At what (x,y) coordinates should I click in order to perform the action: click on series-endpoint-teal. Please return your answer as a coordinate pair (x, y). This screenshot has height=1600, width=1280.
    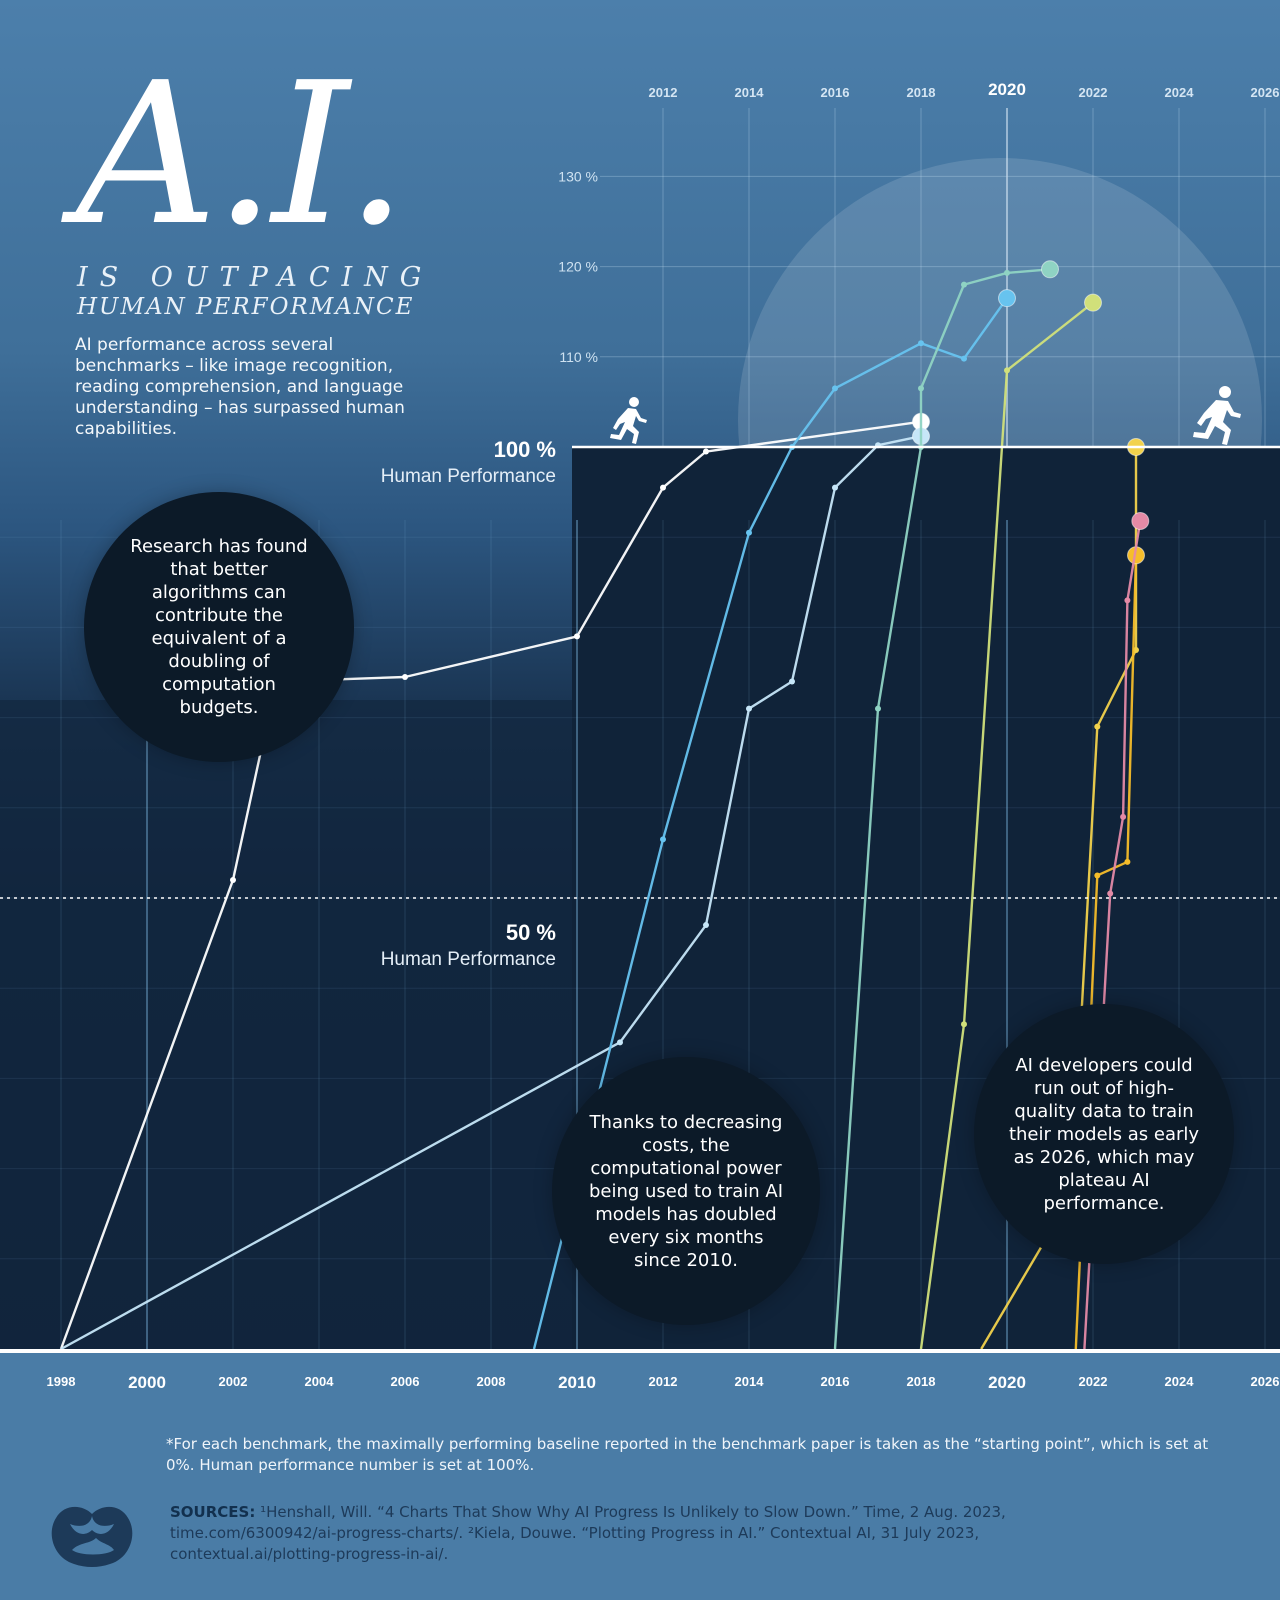
    Looking at the image, I should click on (1050, 269).